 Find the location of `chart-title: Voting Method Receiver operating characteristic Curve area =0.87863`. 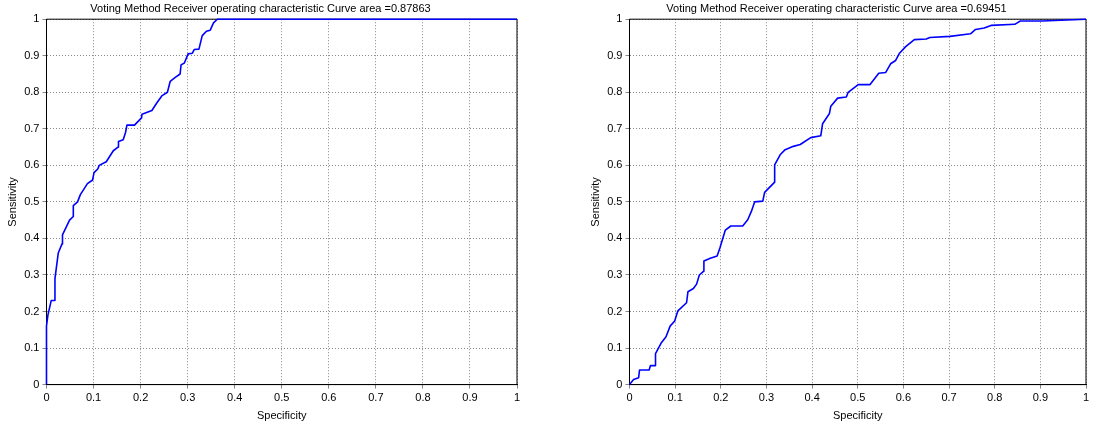

chart-title: Voting Method Receiver operating characteristic Curve area =0.87863 is located at coordinates (260, 7).